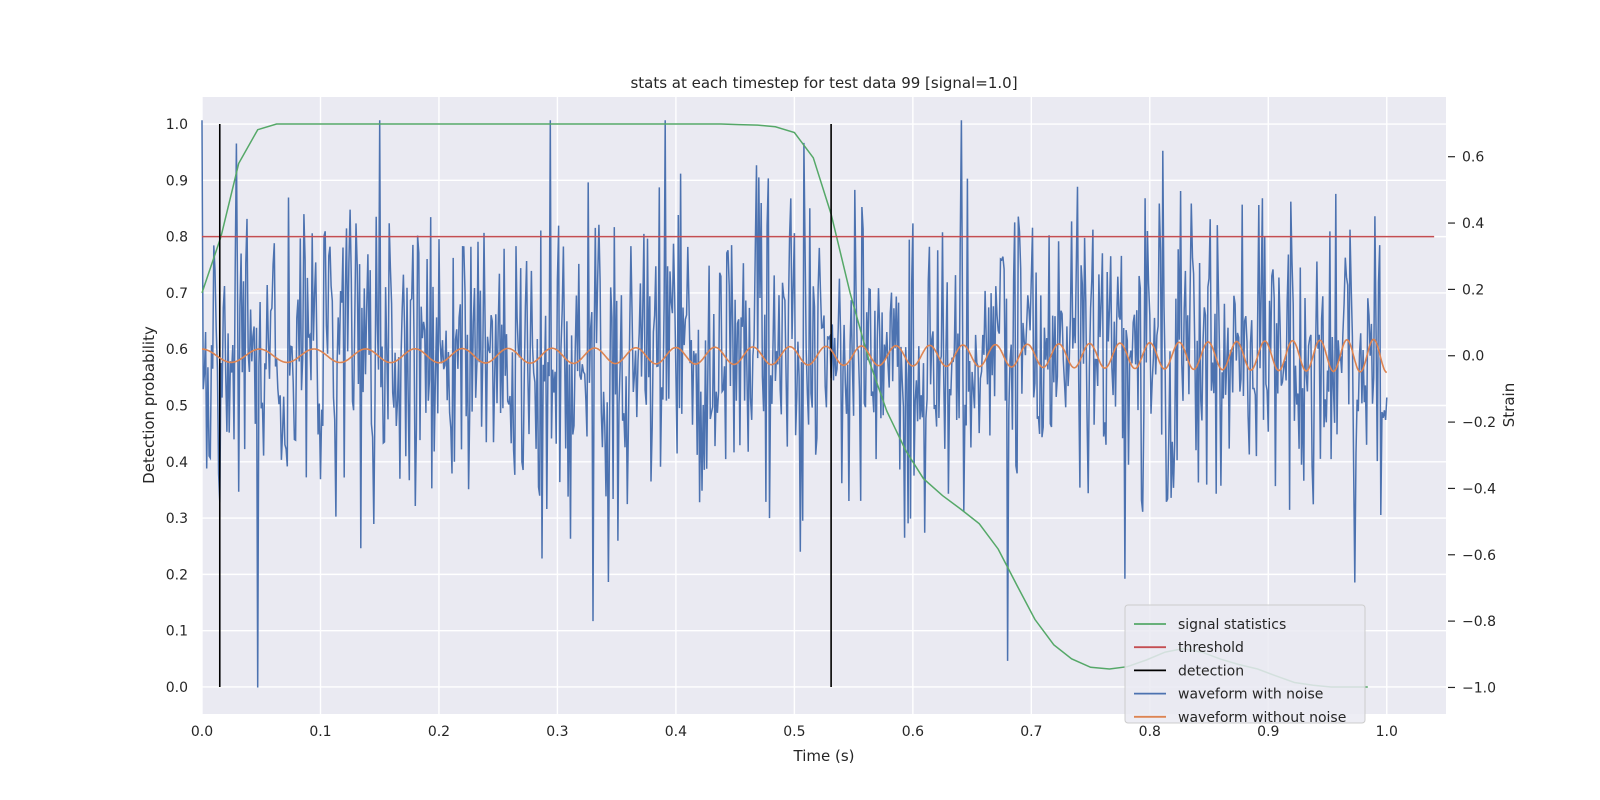 The height and width of the screenshot is (800, 1600). What do you see at coordinates (913, 732) in the screenshot?
I see `x-tick-label: 0.6` at bounding box center [913, 732].